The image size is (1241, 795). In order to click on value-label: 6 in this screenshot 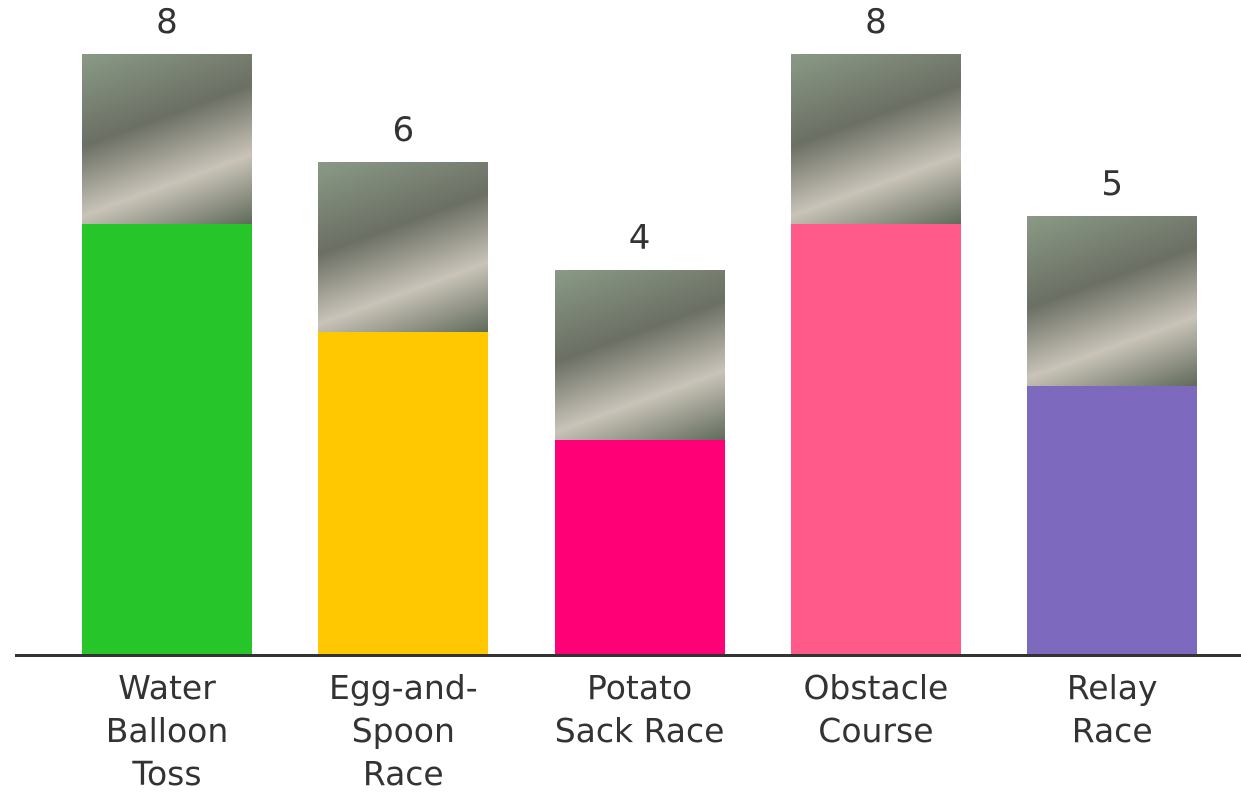, I will do `click(403, 129)`.